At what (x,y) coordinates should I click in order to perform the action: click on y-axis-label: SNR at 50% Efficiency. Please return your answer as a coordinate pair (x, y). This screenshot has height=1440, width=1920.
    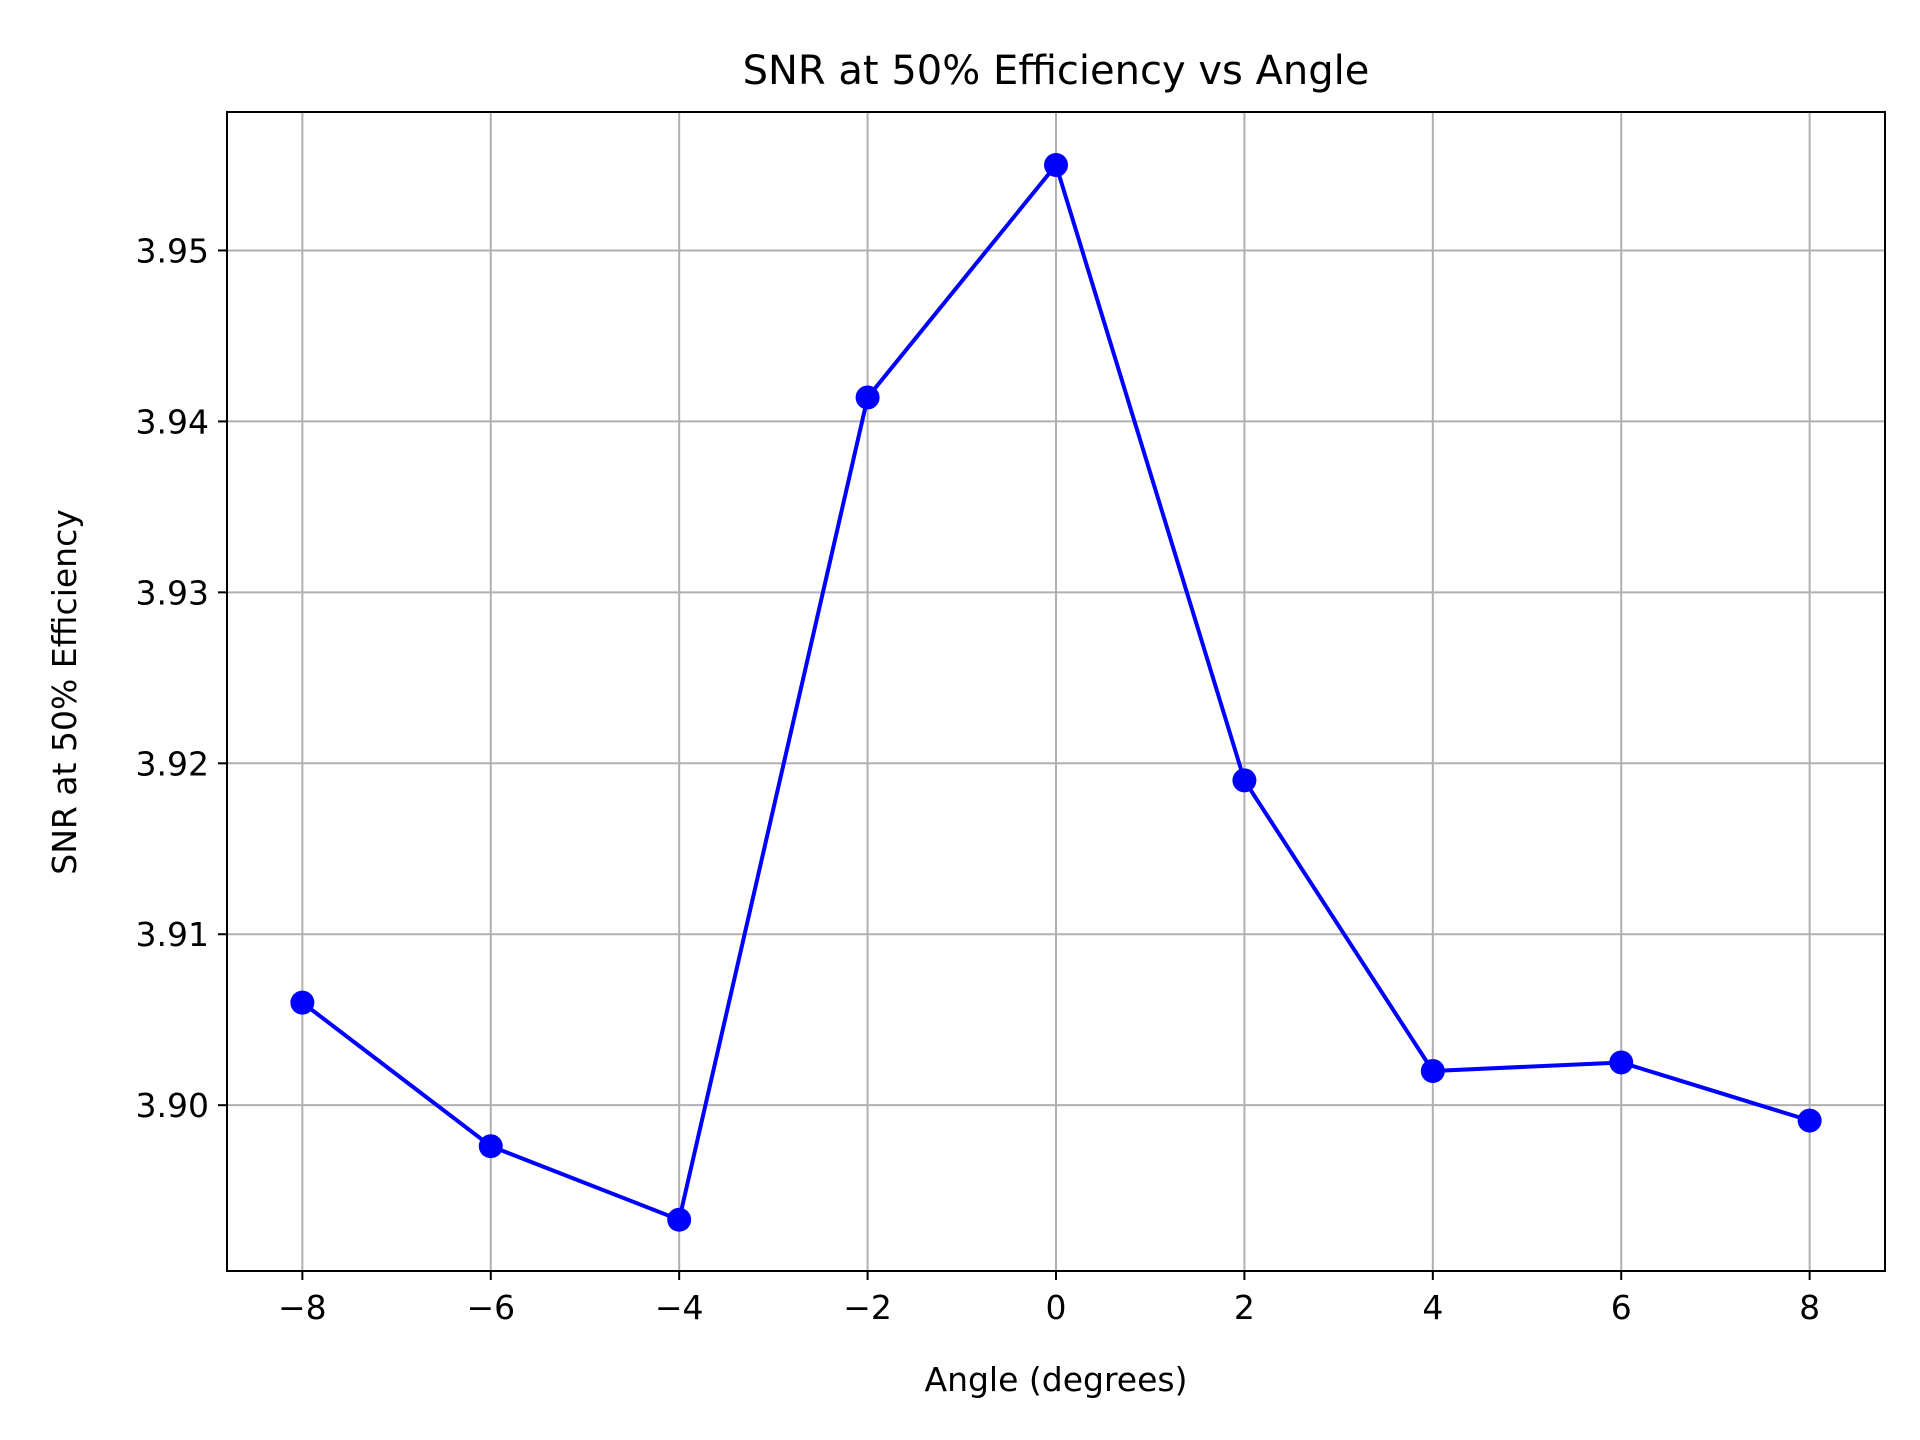
    Looking at the image, I should click on (64, 692).